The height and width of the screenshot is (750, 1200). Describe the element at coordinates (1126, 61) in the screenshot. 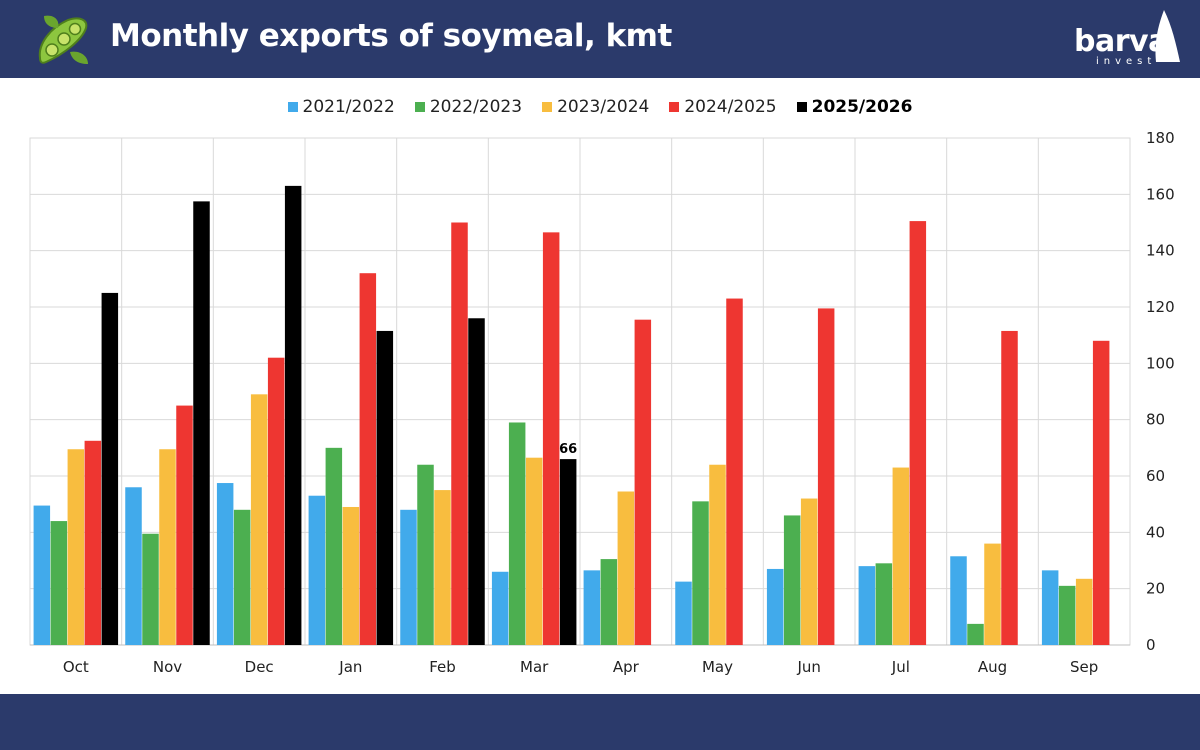

I see `brand-subtitle: invest` at that location.